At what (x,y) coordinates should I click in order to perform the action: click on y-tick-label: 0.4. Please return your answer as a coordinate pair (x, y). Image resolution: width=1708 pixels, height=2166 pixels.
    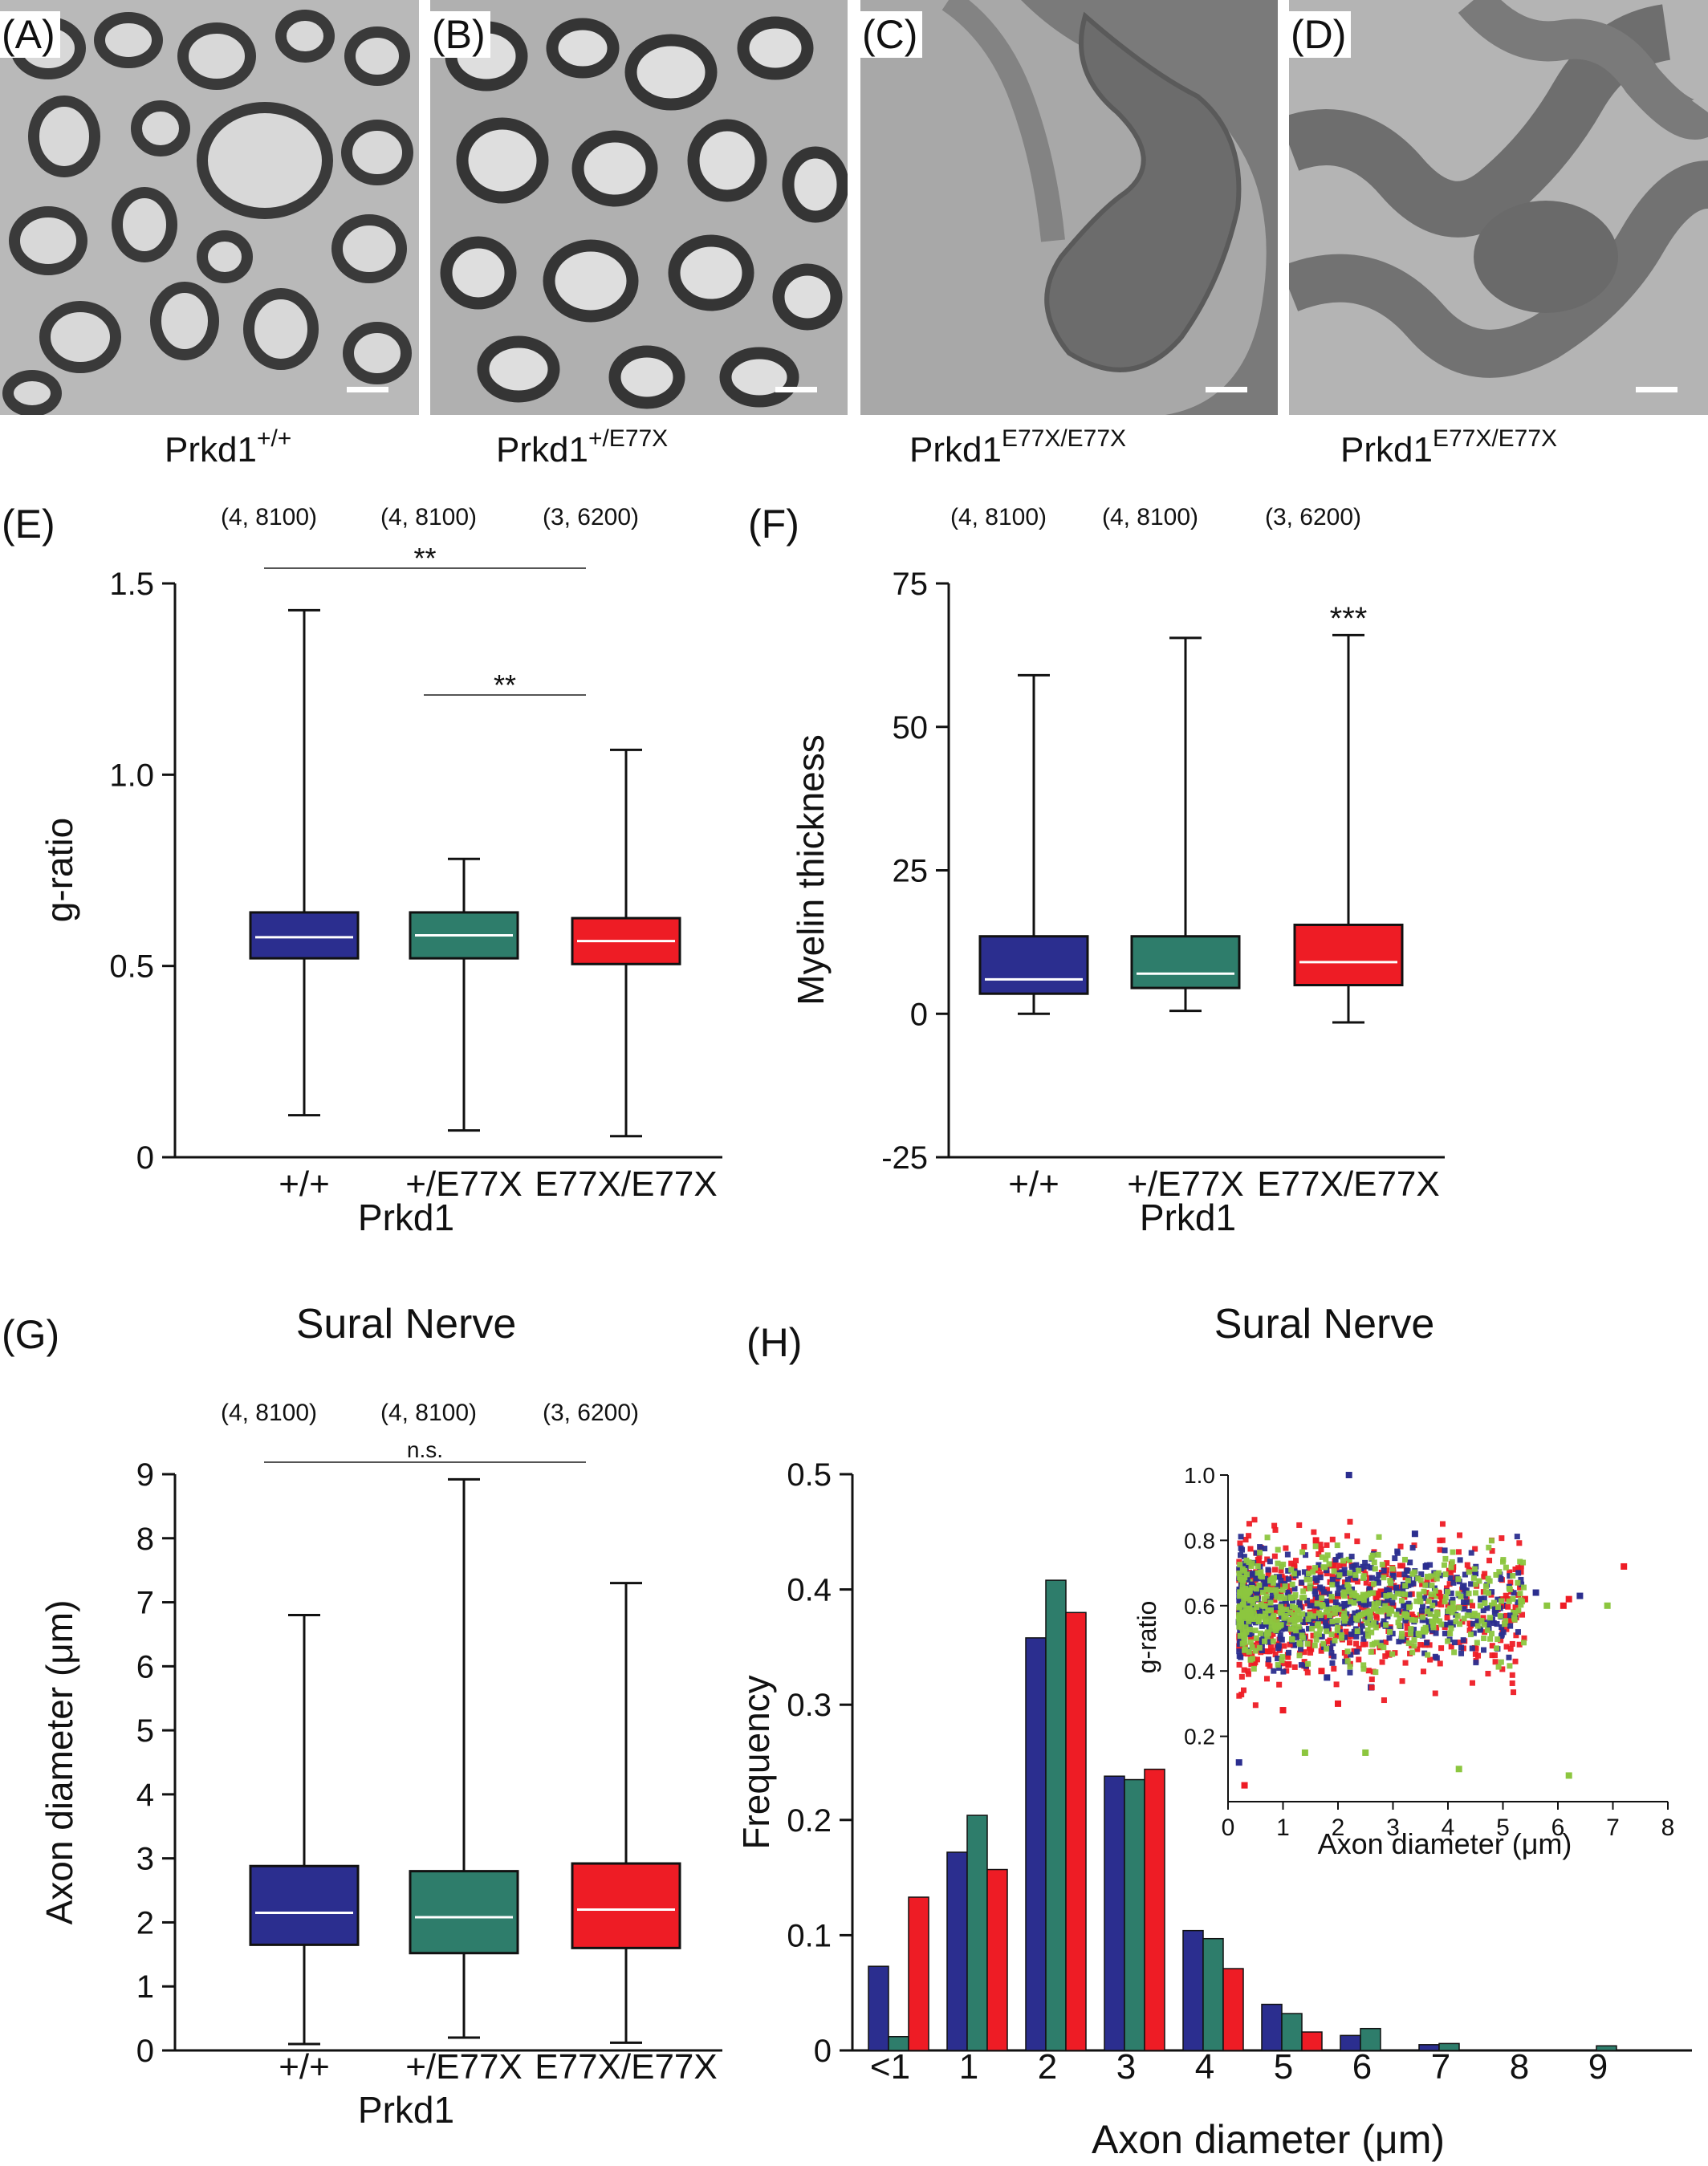
    Looking at the image, I should click on (809, 1590).